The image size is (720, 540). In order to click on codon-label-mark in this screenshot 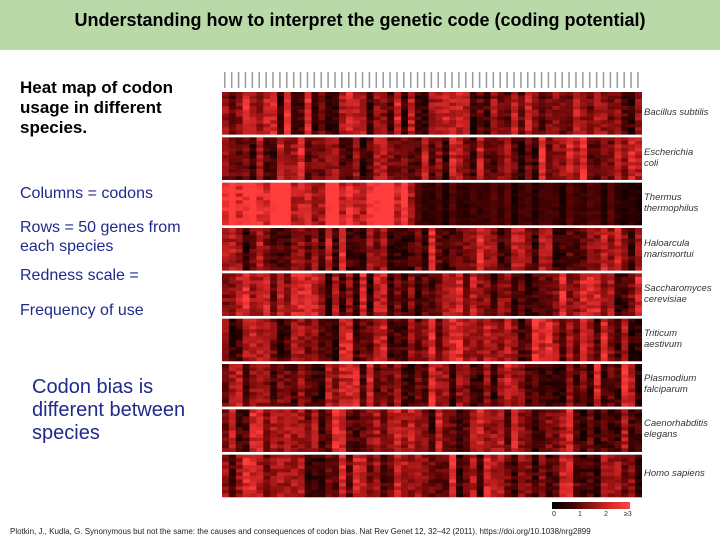, I will do `click(638, 80)`.